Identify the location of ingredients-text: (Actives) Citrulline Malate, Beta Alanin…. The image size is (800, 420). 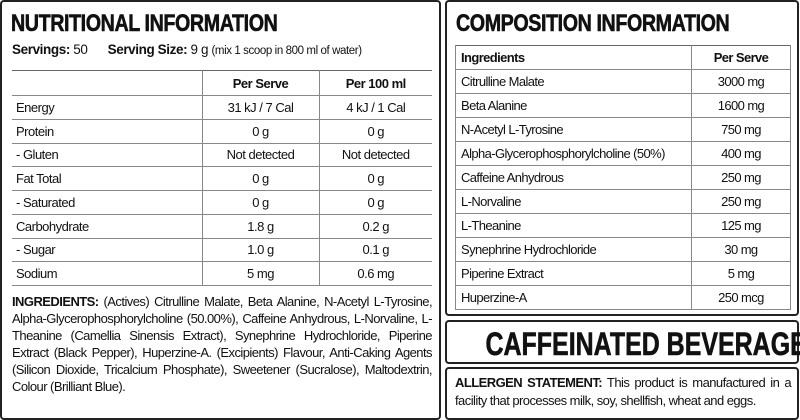
(222, 344).